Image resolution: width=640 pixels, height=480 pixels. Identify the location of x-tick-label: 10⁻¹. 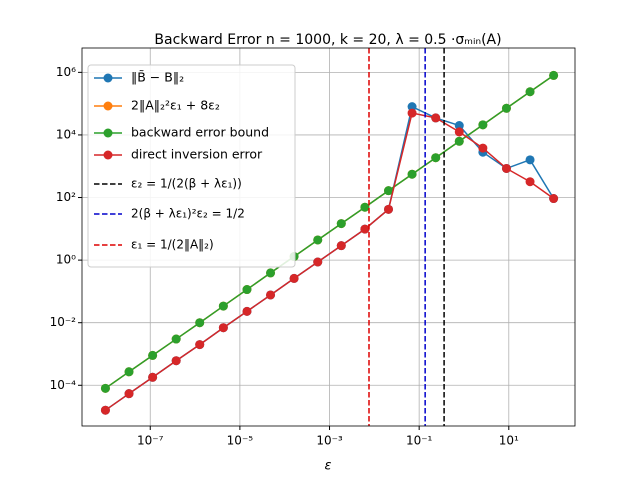
(419, 441).